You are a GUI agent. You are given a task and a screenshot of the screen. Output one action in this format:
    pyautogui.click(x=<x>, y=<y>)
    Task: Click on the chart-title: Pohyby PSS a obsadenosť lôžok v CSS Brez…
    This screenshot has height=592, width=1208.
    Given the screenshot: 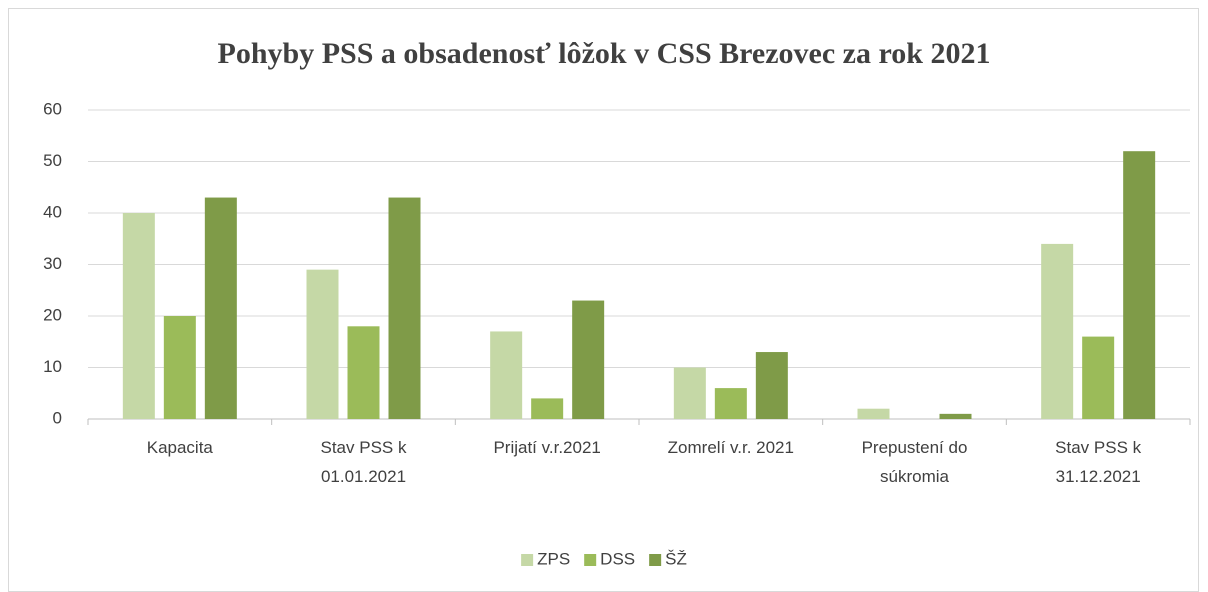 What is the action you would take?
    pyautogui.click(x=604, y=53)
    